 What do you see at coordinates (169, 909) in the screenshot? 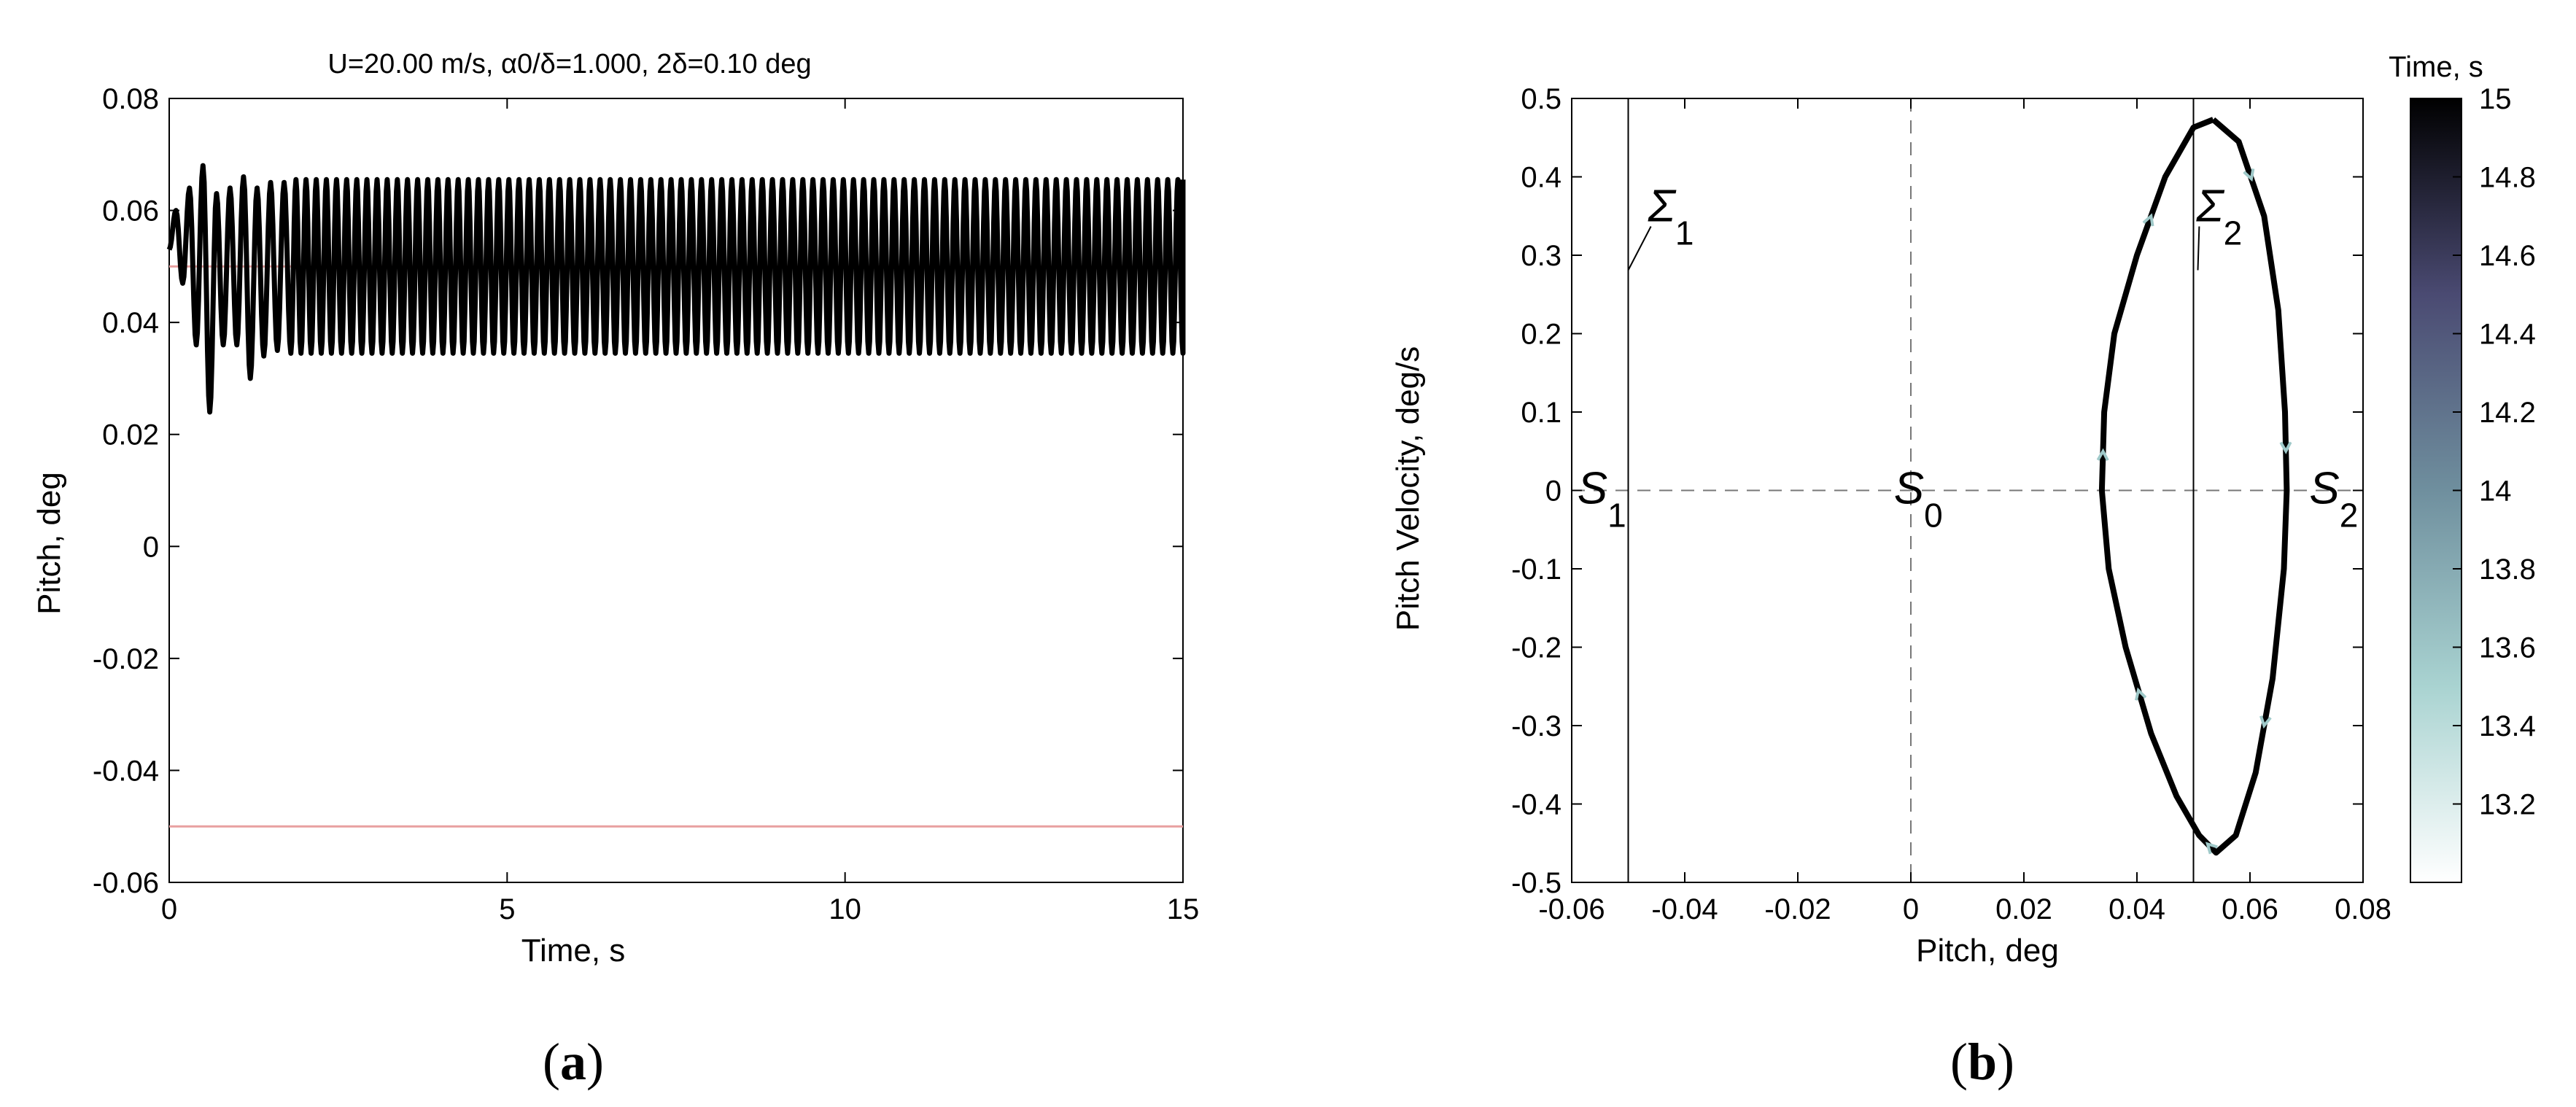
I see `panel-a-x-tick-label: 0` at bounding box center [169, 909].